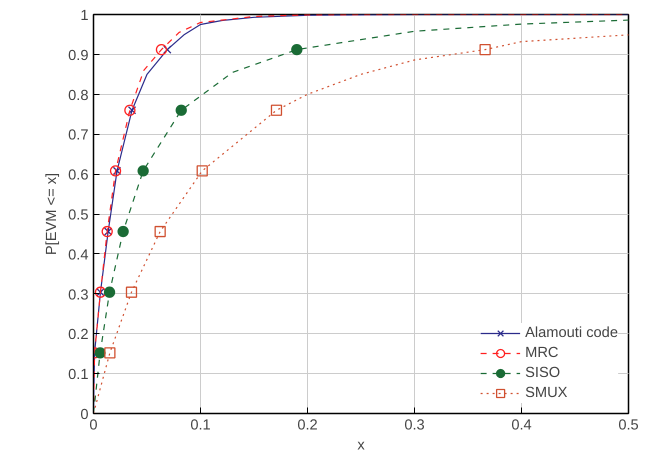 The width and height of the screenshot is (660, 476). What do you see at coordinates (200, 426) in the screenshot?
I see `x-tick-label: 0.1` at bounding box center [200, 426].